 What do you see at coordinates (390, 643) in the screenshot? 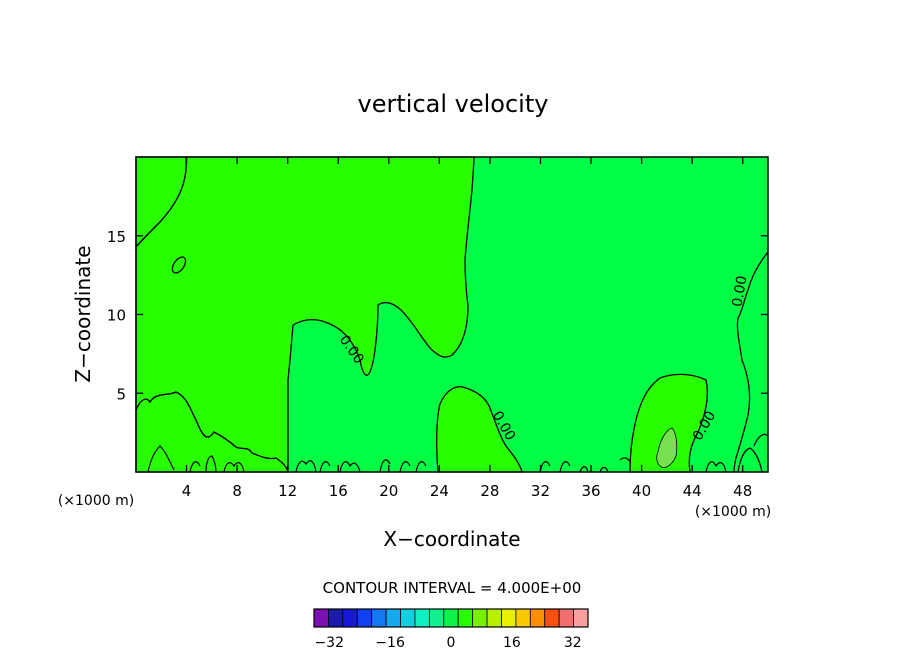
I see `colorbar-tick-label: −16` at bounding box center [390, 643].